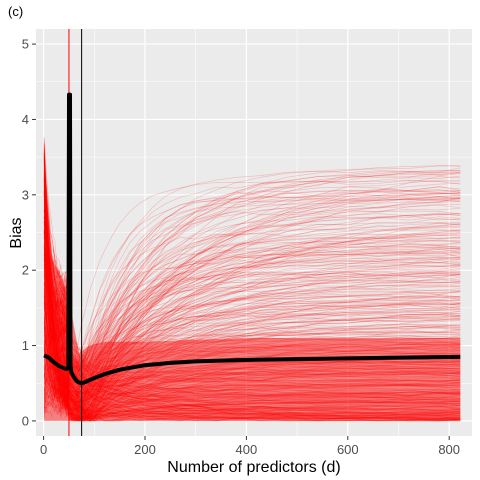  What do you see at coordinates (25, 270) in the screenshot?
I see `y-tick-label: 2` at bounding box center [25, 270].